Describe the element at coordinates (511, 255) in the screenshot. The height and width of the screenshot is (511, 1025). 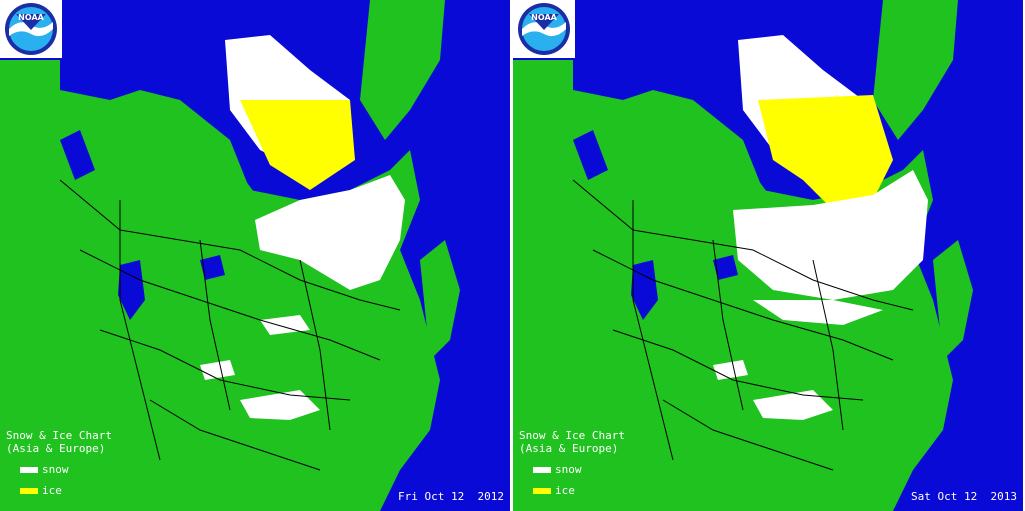
I see `panel-divider` at that location.